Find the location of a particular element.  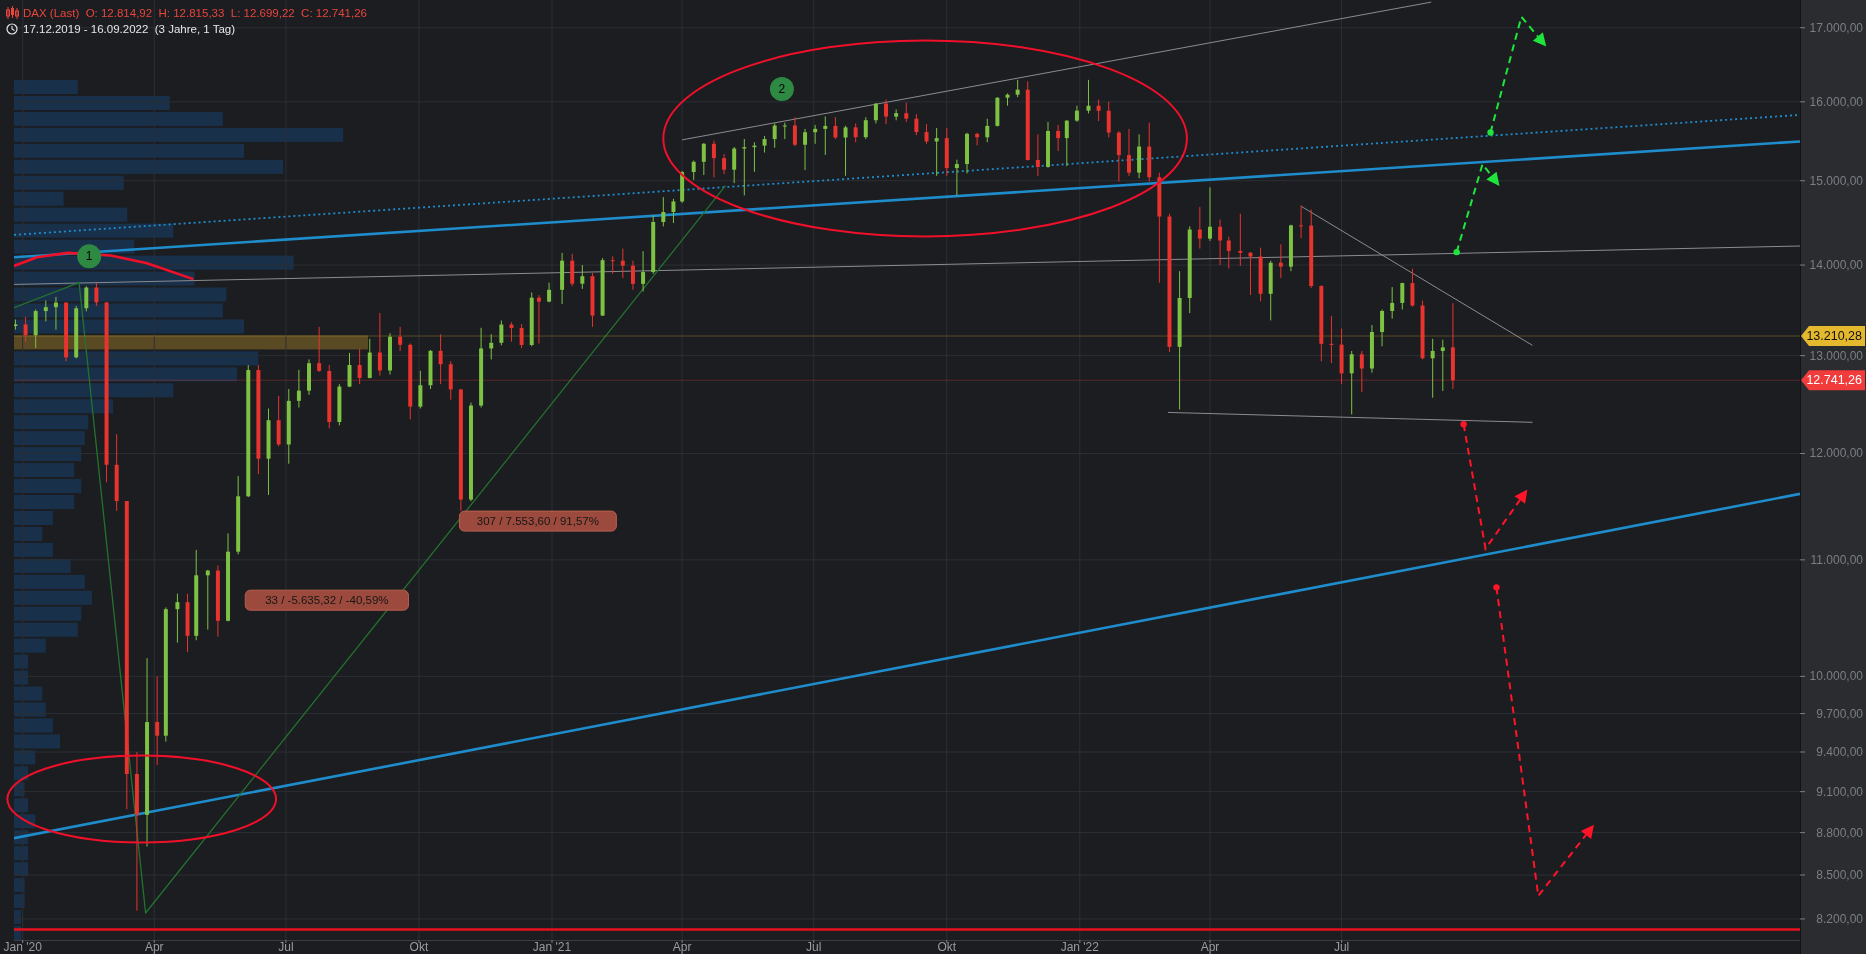

y-tick-label: 15.000,00 is located at coordinates (1836, 180).